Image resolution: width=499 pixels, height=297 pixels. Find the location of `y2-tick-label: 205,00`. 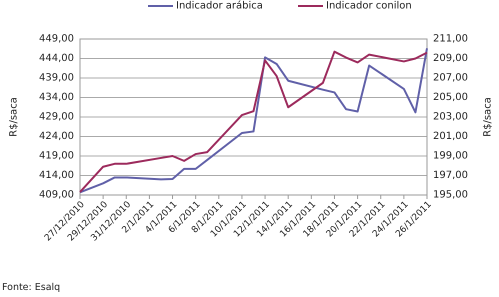

y2-tick-label: 205,00 is located at coordinates (450, 98).